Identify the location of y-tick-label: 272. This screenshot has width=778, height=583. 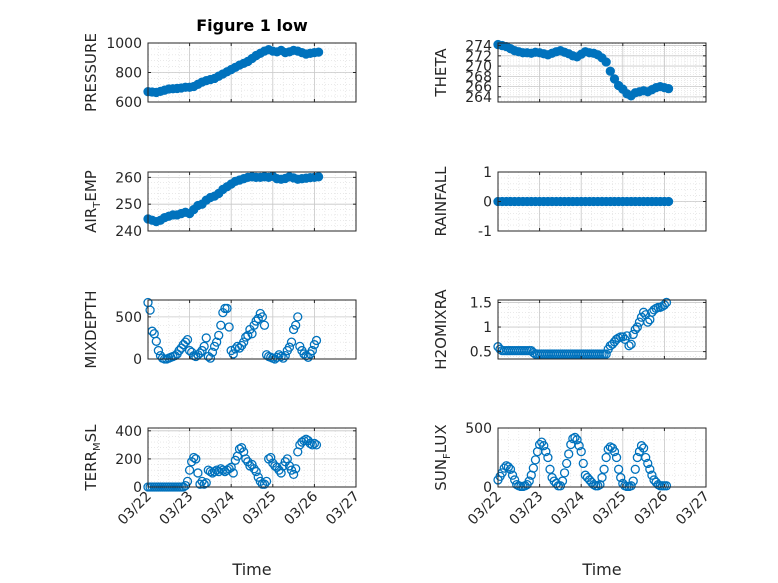
(478, 57).